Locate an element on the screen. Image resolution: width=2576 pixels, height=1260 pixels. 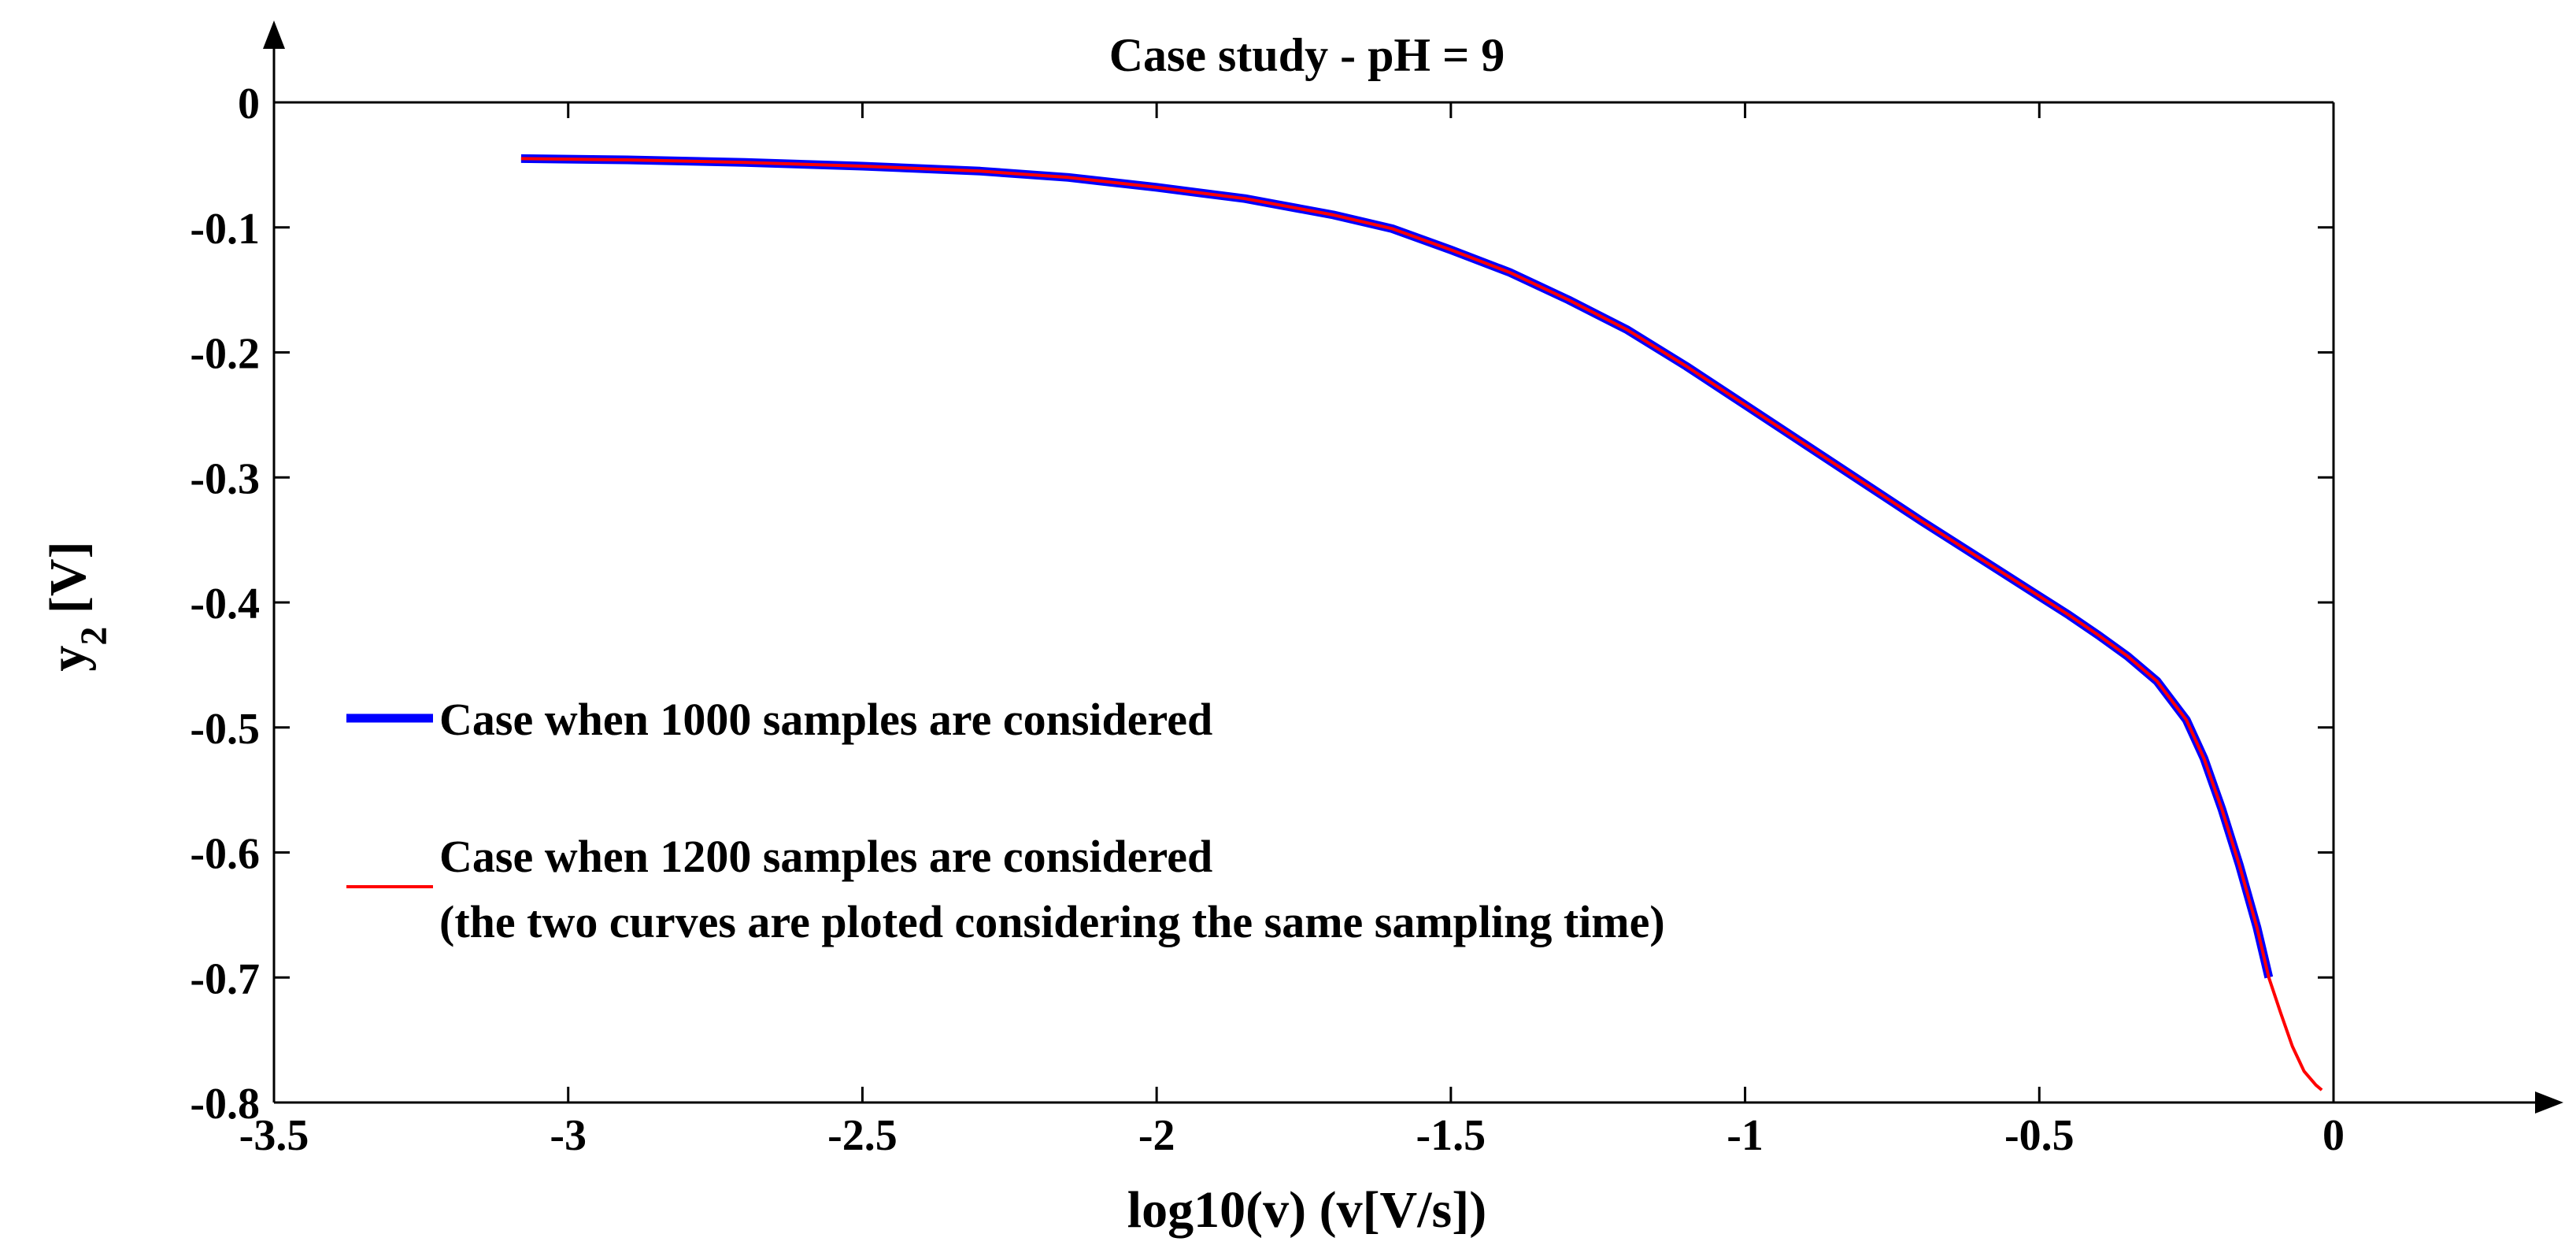
y-axis-label: y2 [V] is located at coordinates (77, 606).